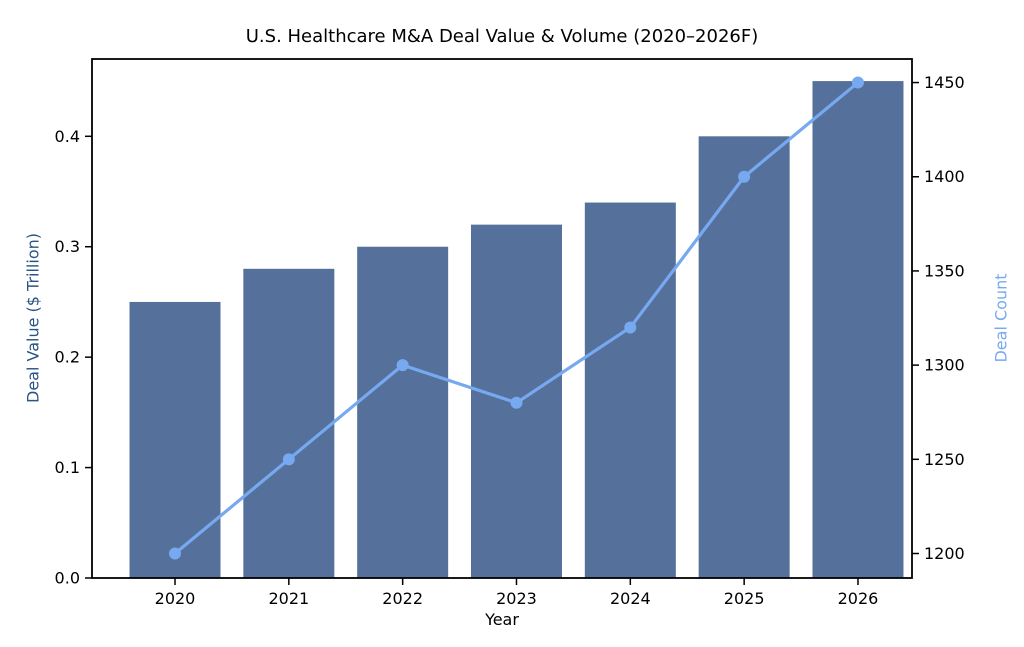  I want to click on x-tick-label: 2020, so click(175, 598).